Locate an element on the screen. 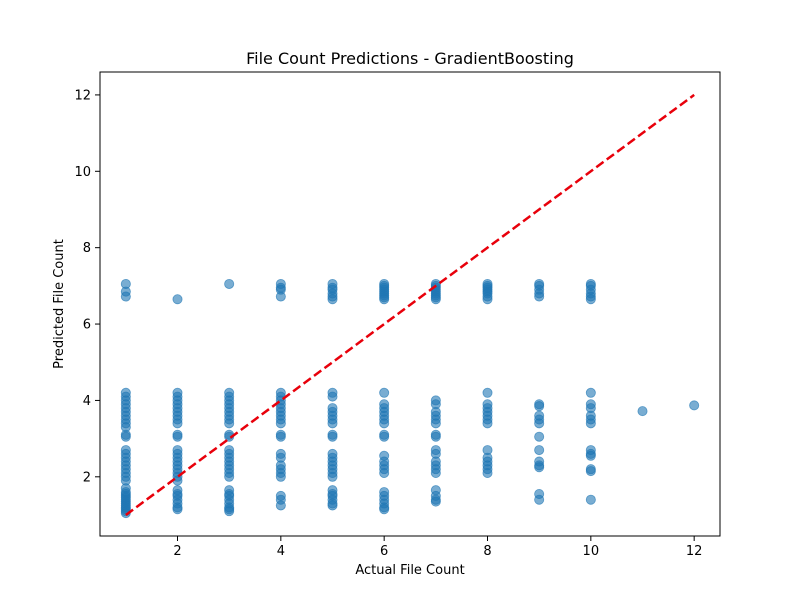 The width and height of the screenshot is (800, 600). y-tick-label: 4 is located at coordinates (87, 401).